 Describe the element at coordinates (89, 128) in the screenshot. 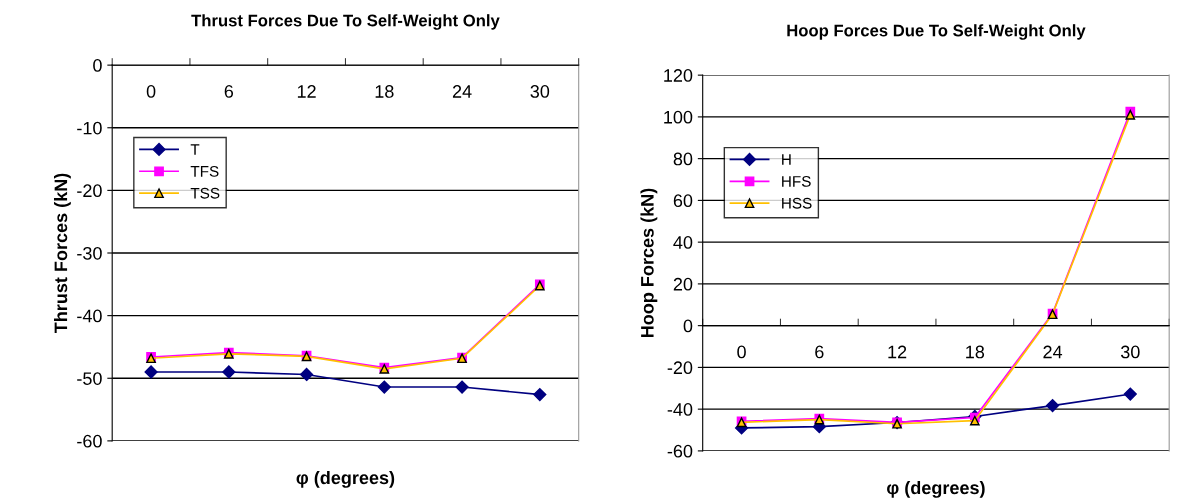

I see `y-tick-label: -10` at that location.